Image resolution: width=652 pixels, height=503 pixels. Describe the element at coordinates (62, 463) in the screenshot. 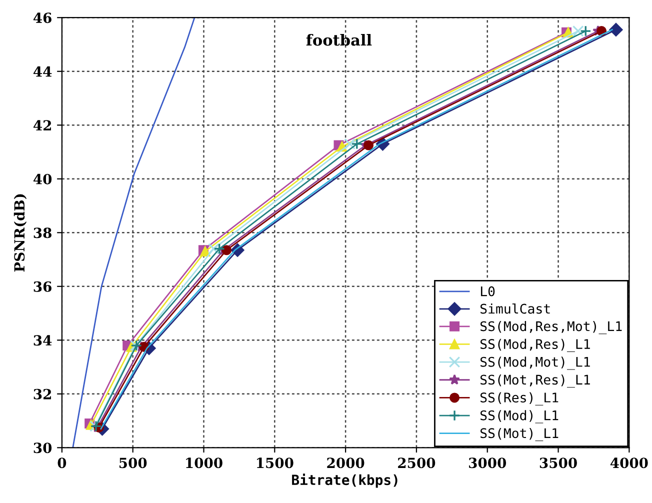

I see `x-tick-label: 0` at that location.